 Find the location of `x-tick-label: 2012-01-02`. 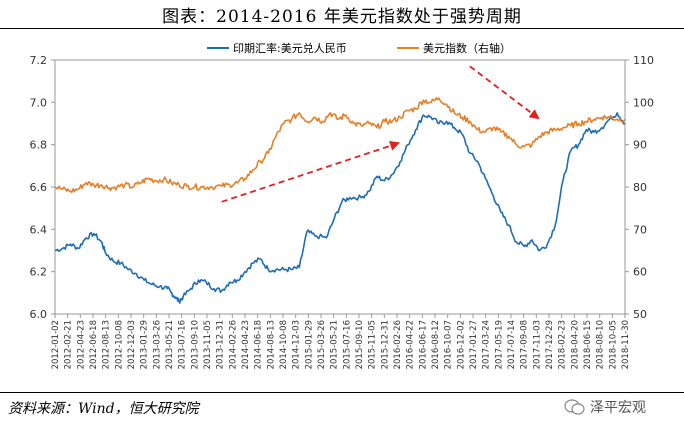

x-tick-label: 2012-01-02 is located at coordinates (56, 344).